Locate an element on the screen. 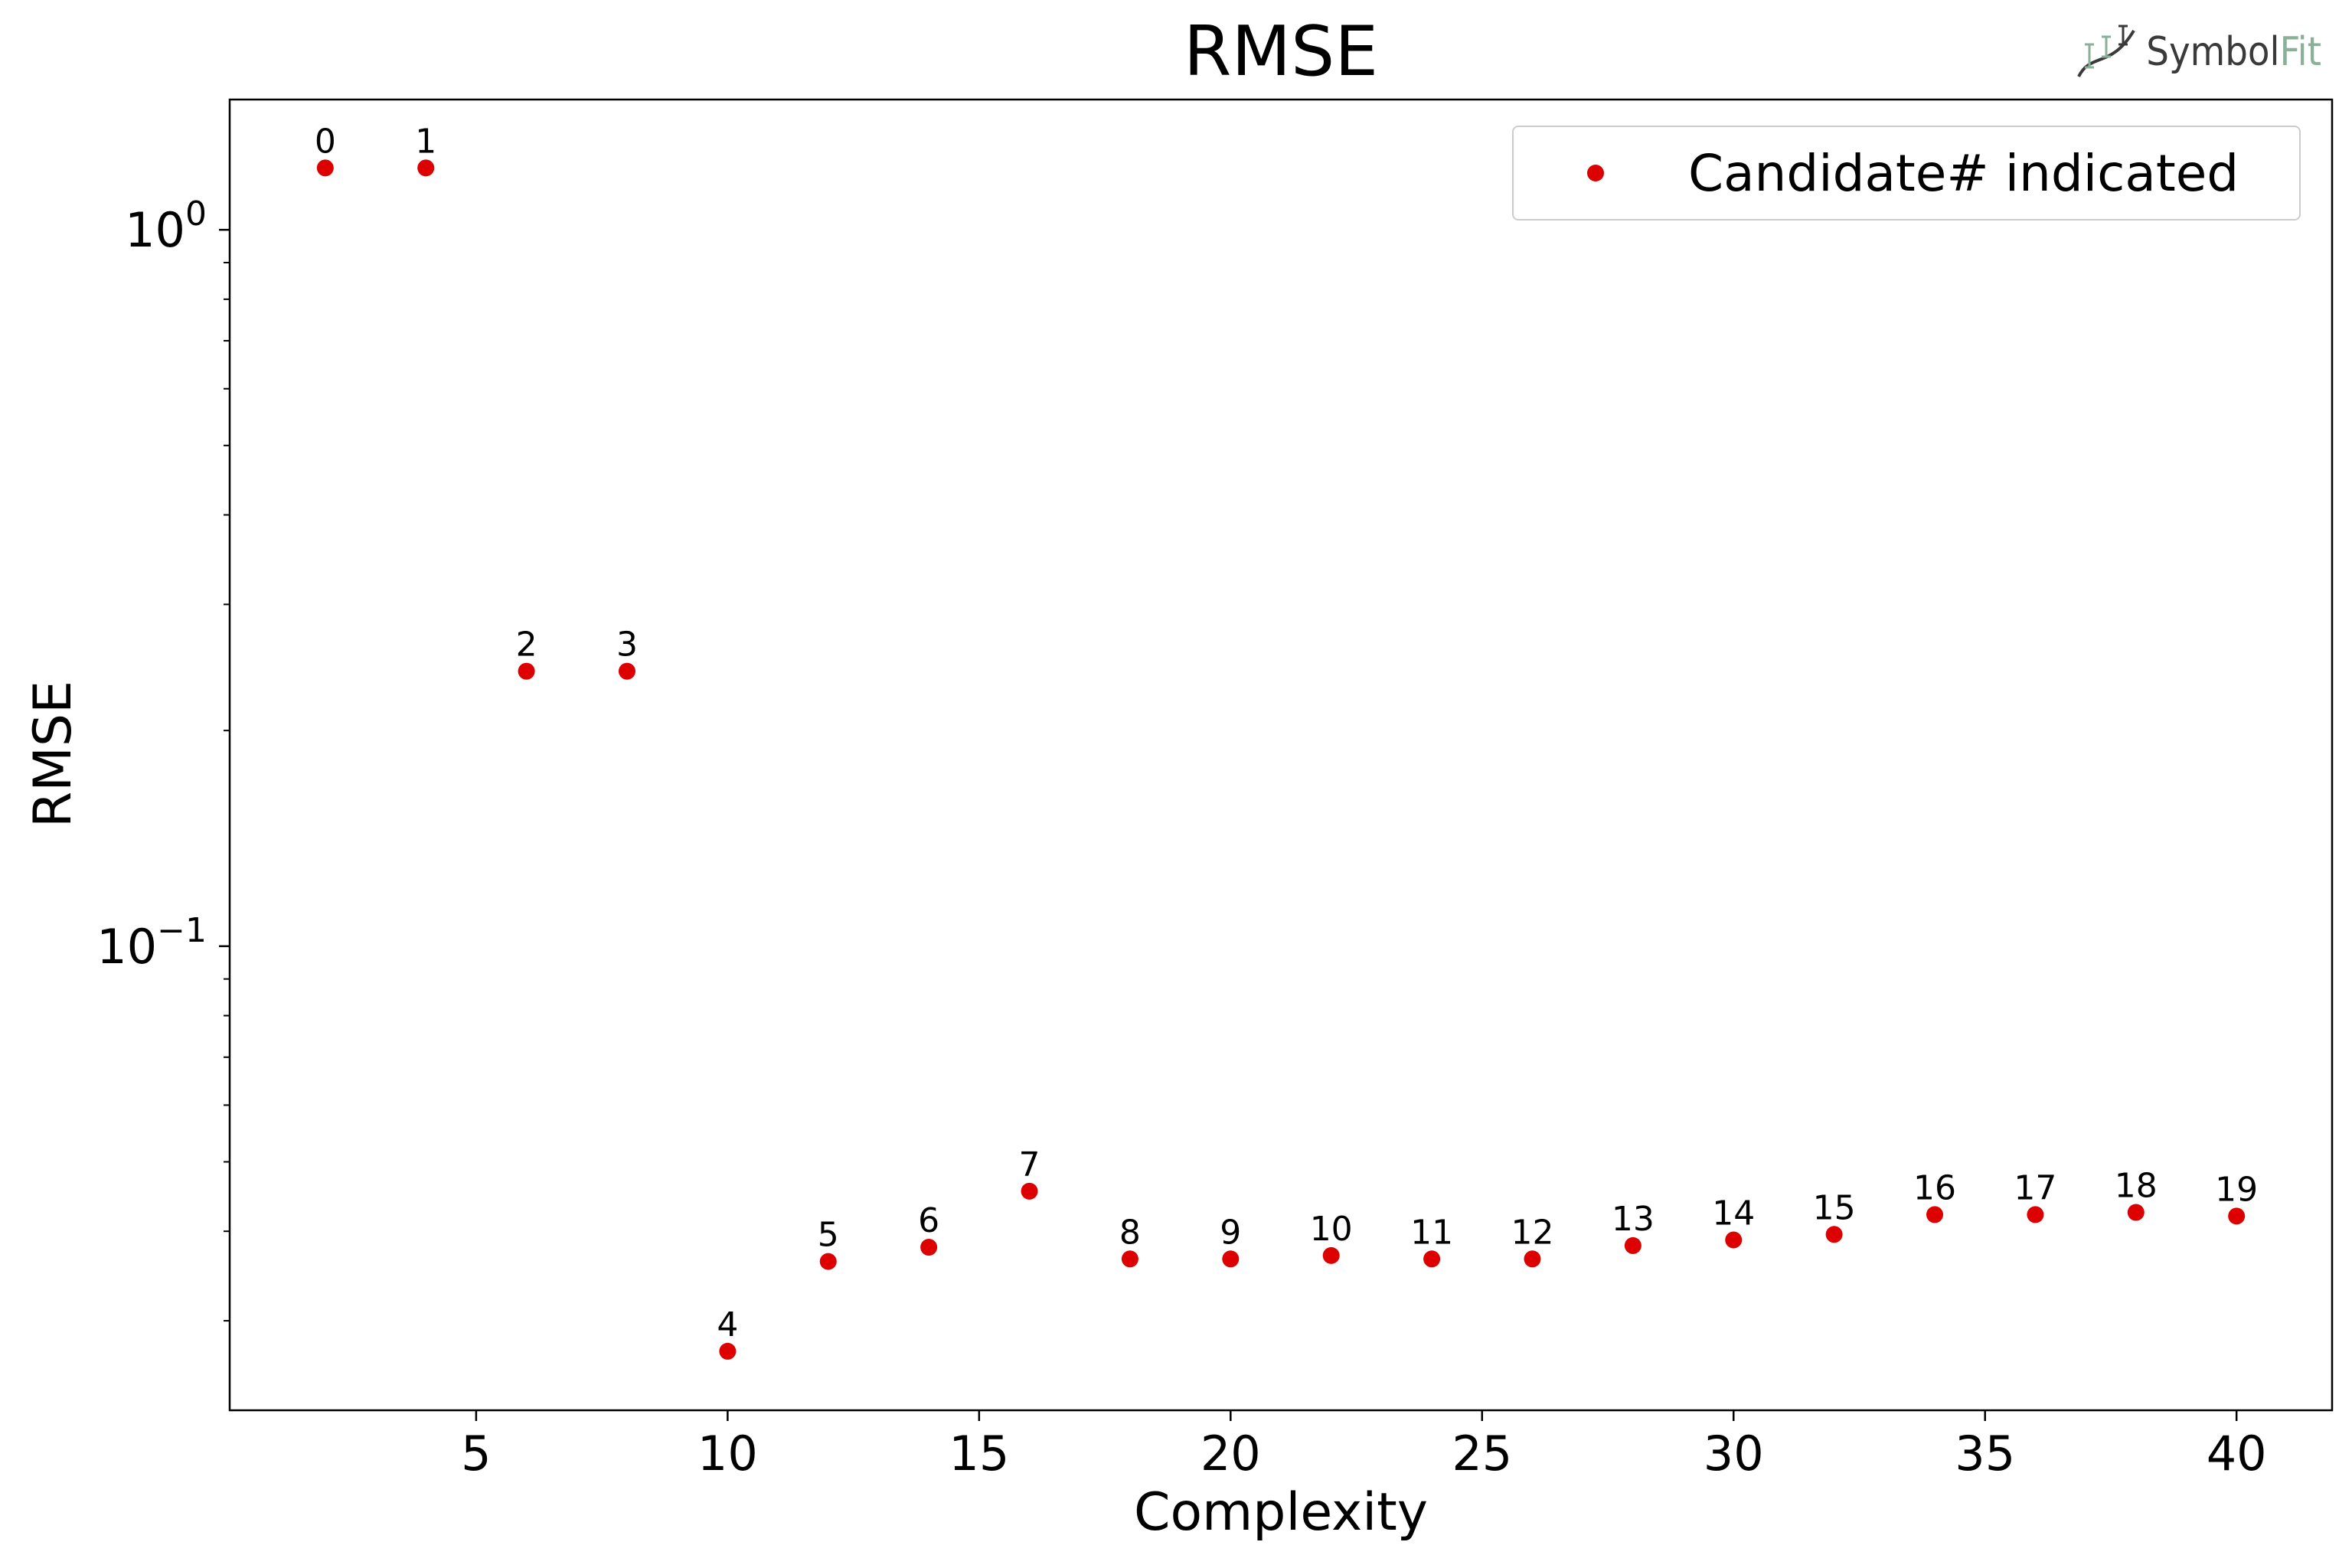 The image size is (2352, 1568). x-tick-label: 10 is located at coordinates (727, 1453).